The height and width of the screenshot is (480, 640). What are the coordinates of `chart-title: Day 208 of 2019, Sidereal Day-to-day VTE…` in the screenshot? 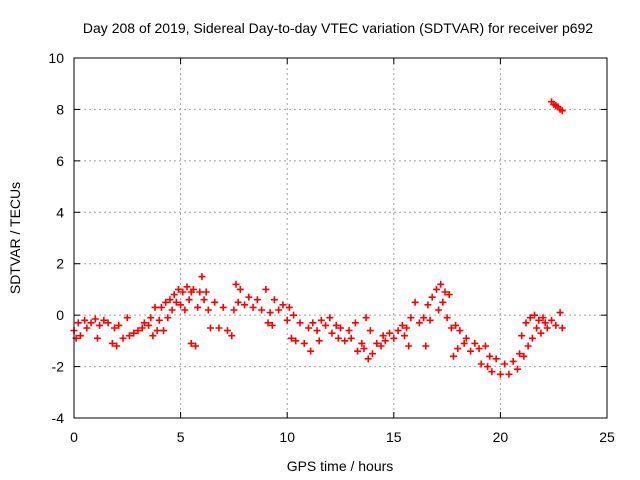 It's located at (338, 28).